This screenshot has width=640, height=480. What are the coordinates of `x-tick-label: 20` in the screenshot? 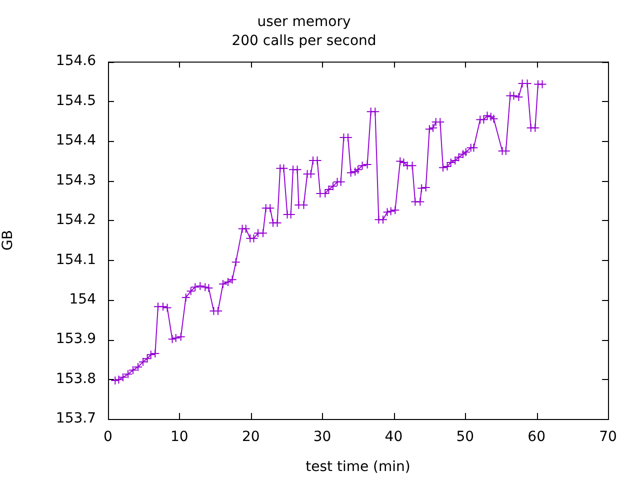 It's located at (251, 437).